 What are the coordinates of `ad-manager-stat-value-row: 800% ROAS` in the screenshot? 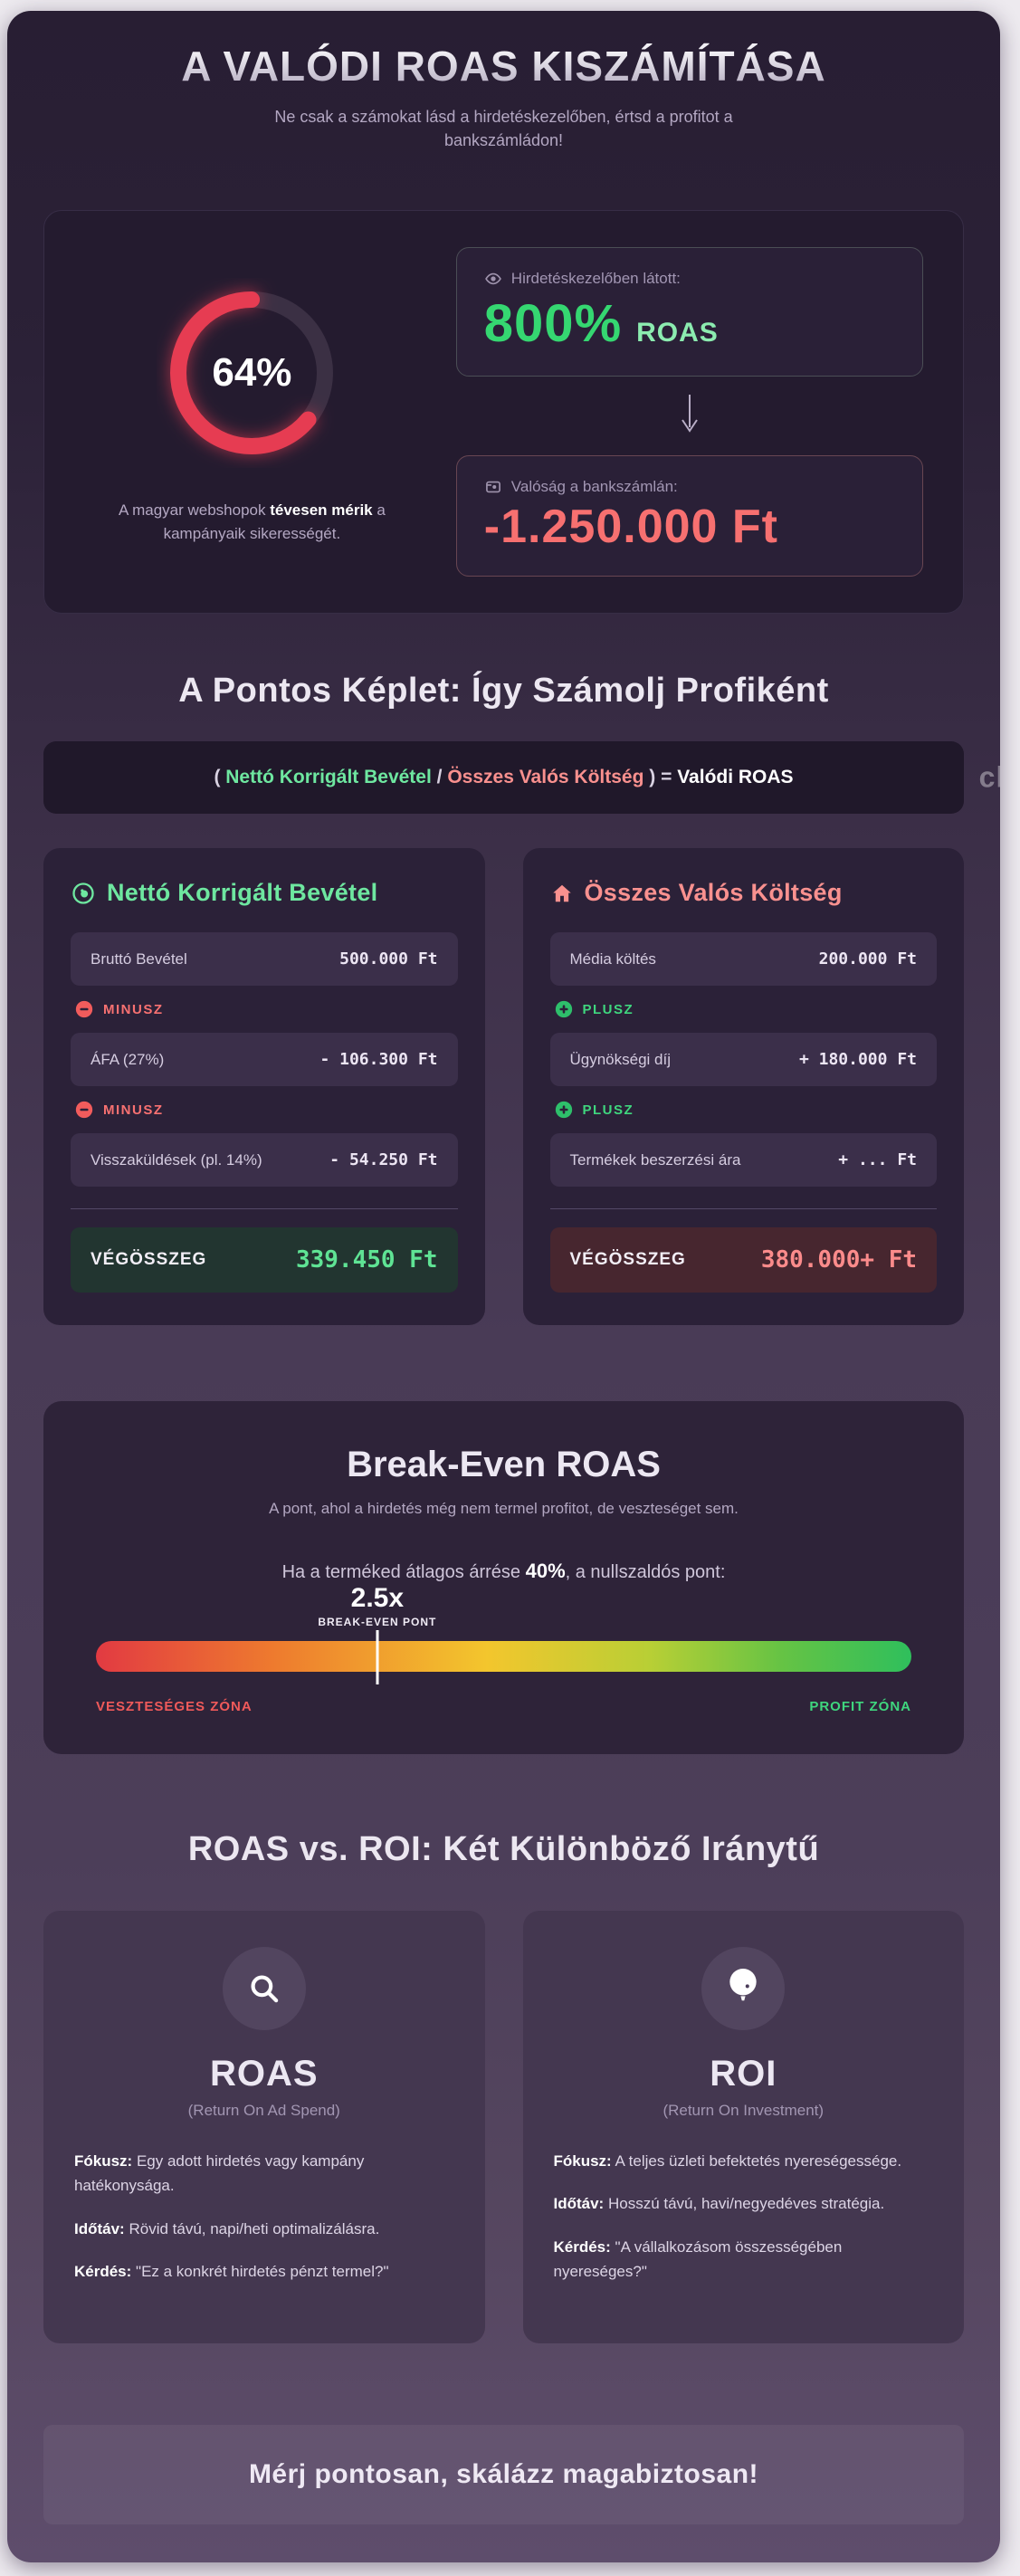 It's located at (689, 324).